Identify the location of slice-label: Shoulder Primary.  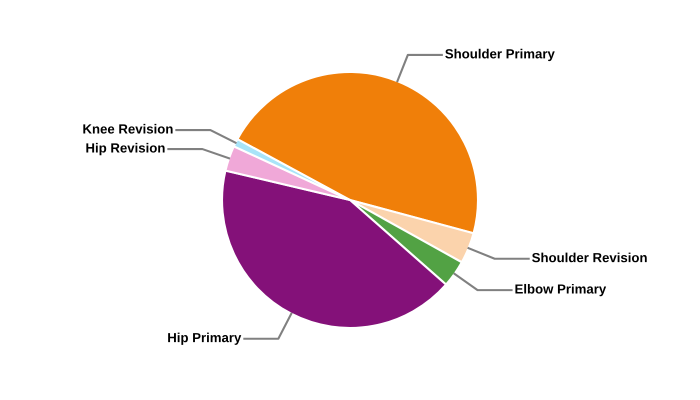
(500, 55).